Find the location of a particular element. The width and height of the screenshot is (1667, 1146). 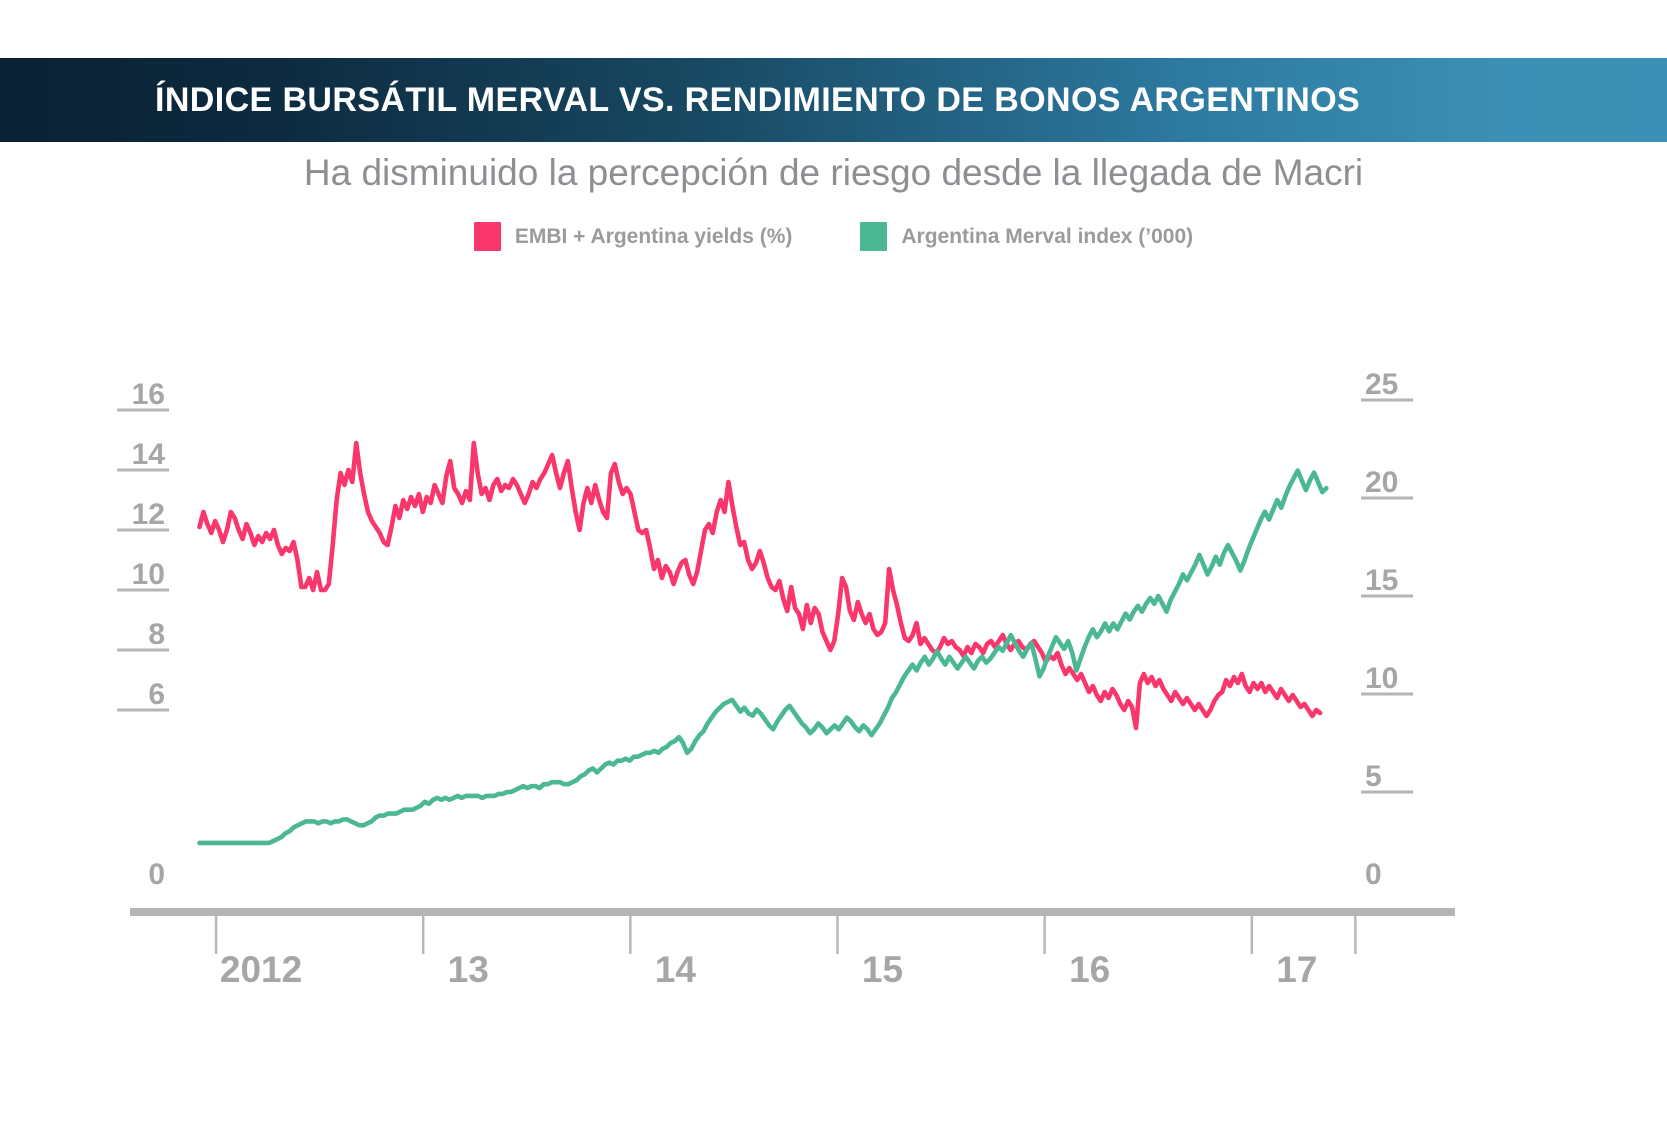

x-axis-year-label: 16 is located at coordinates (1089, 969).